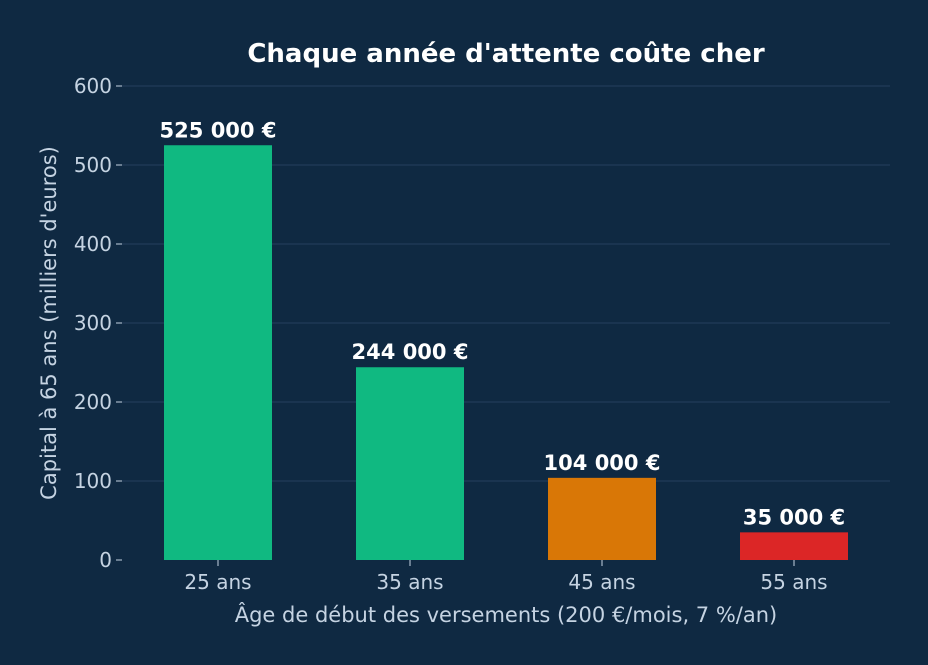  I want to click on data-label: 35 000 €, so click(794, 517).